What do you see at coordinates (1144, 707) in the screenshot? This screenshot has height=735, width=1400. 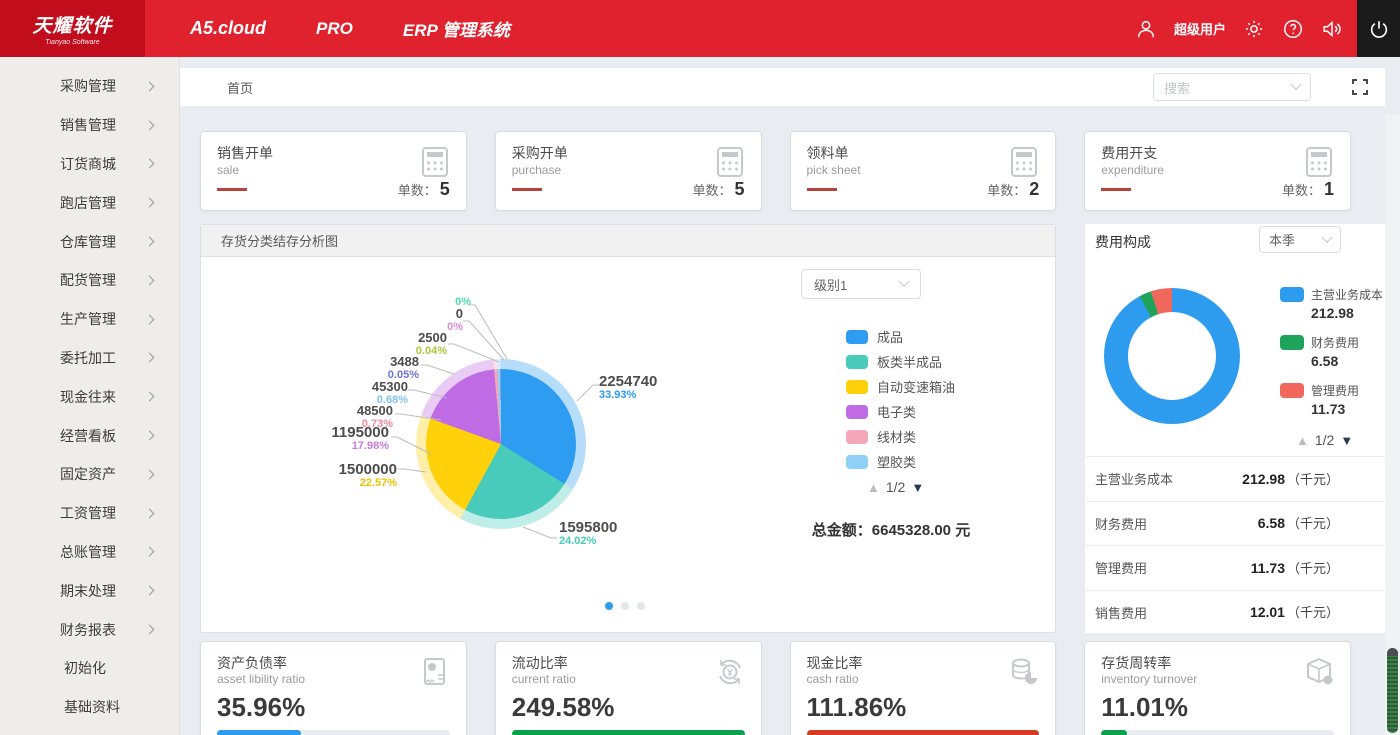 I see `ratio-value: 11.01%` at bounding box center [1144, 707].